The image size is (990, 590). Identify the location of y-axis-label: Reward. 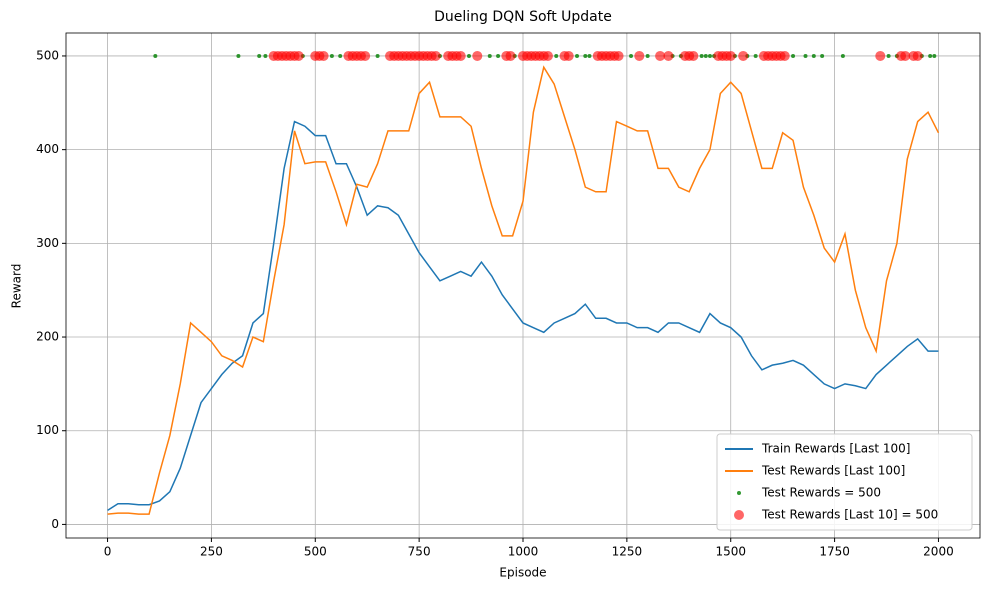
(17, 286).